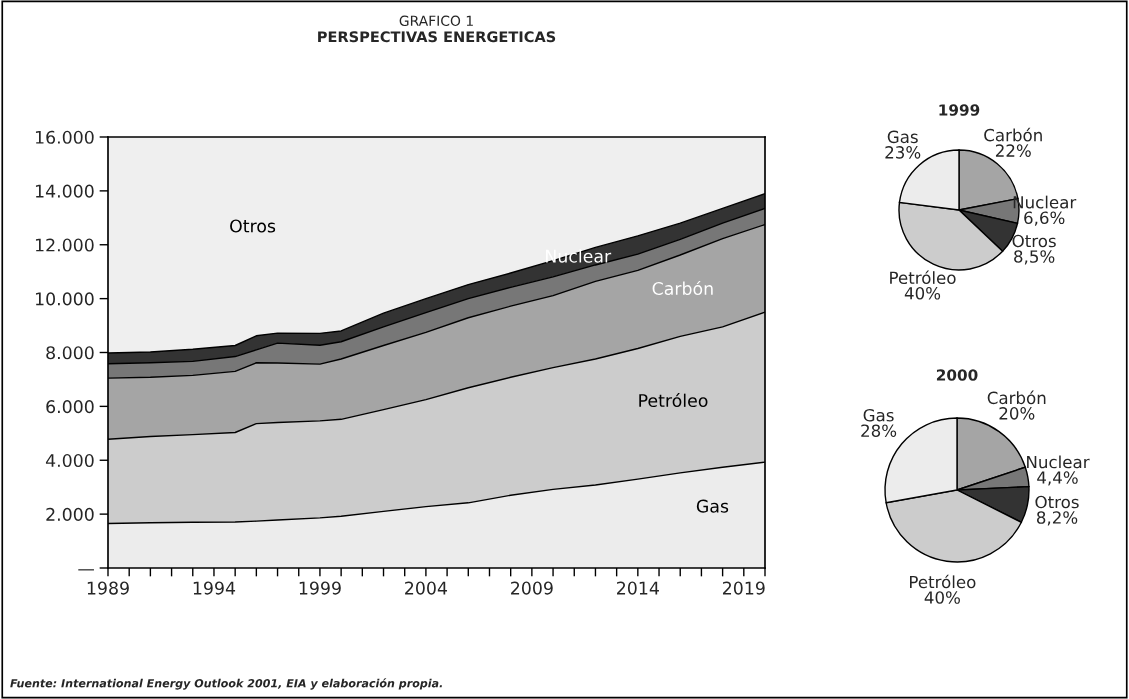  I want to click on series-label: Carbón, so click(682, 288).